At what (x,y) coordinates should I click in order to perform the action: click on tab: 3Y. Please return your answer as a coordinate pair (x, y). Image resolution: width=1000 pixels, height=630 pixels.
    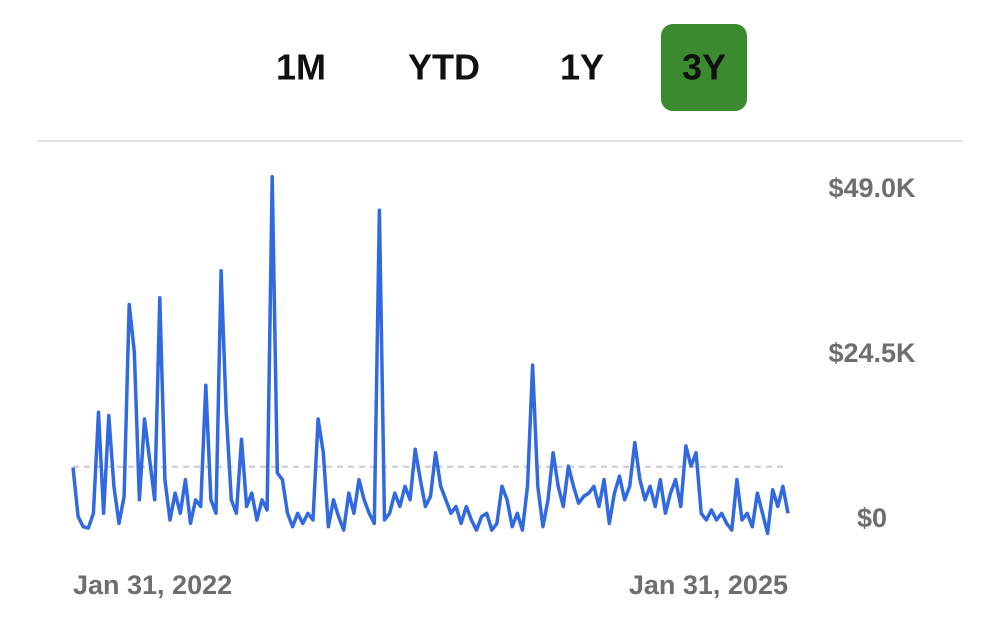
    Looking at the image, I should click on (704, 67).